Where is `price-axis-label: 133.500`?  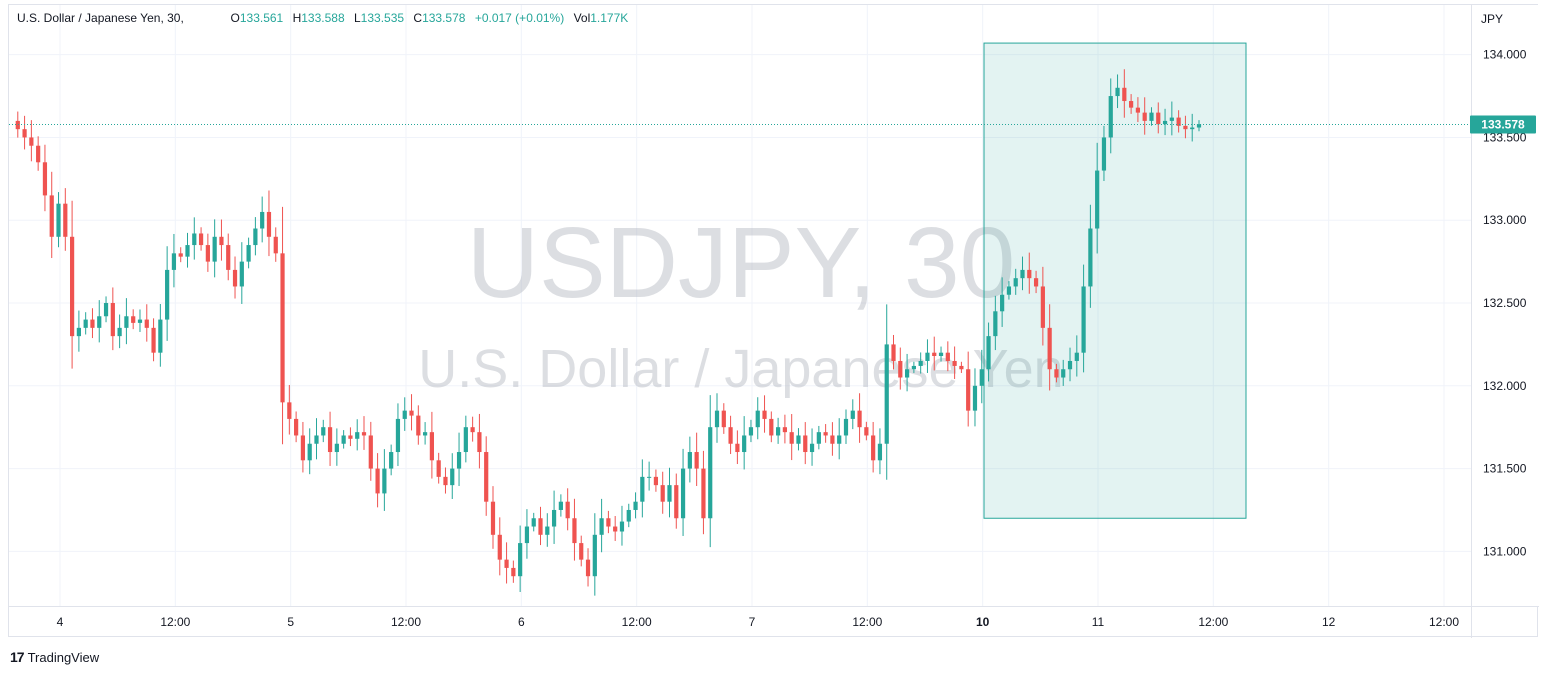 price-axis-label: 133.500 is located at coordinates (1505, 137).